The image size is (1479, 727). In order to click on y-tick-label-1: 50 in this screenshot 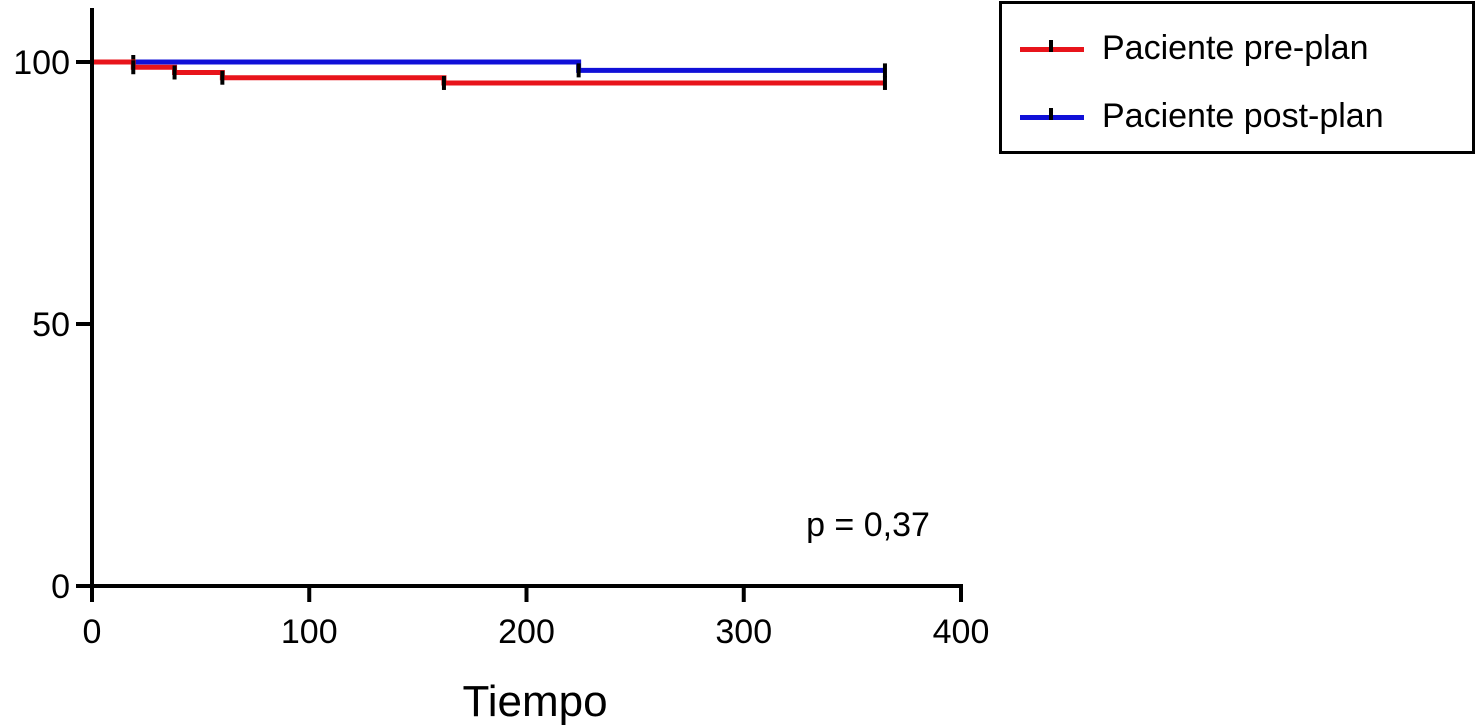, I will do `click(51, 325)`.